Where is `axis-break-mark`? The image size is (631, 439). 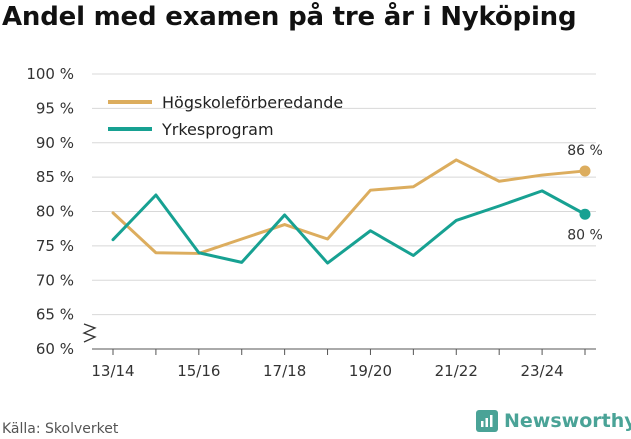 axis-break-mark is located at coordinates (89, 333).